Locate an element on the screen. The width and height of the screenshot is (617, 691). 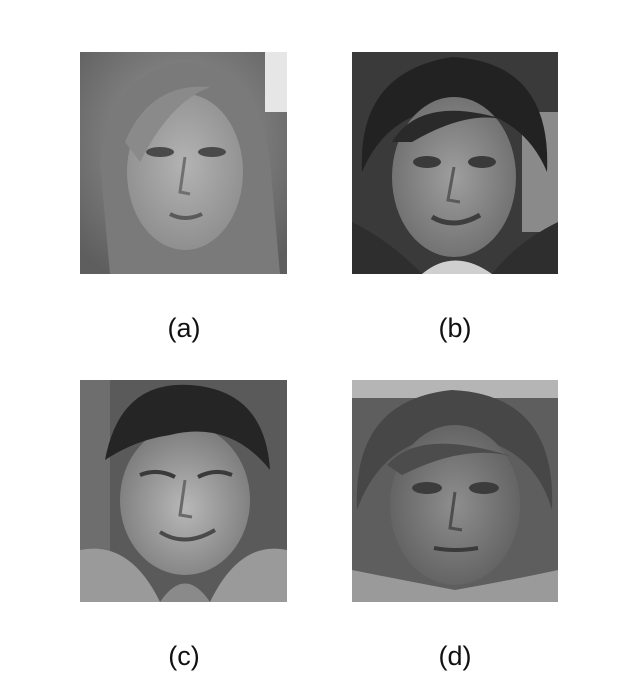
caption-d: (d) is located at coordinates (455, 656).